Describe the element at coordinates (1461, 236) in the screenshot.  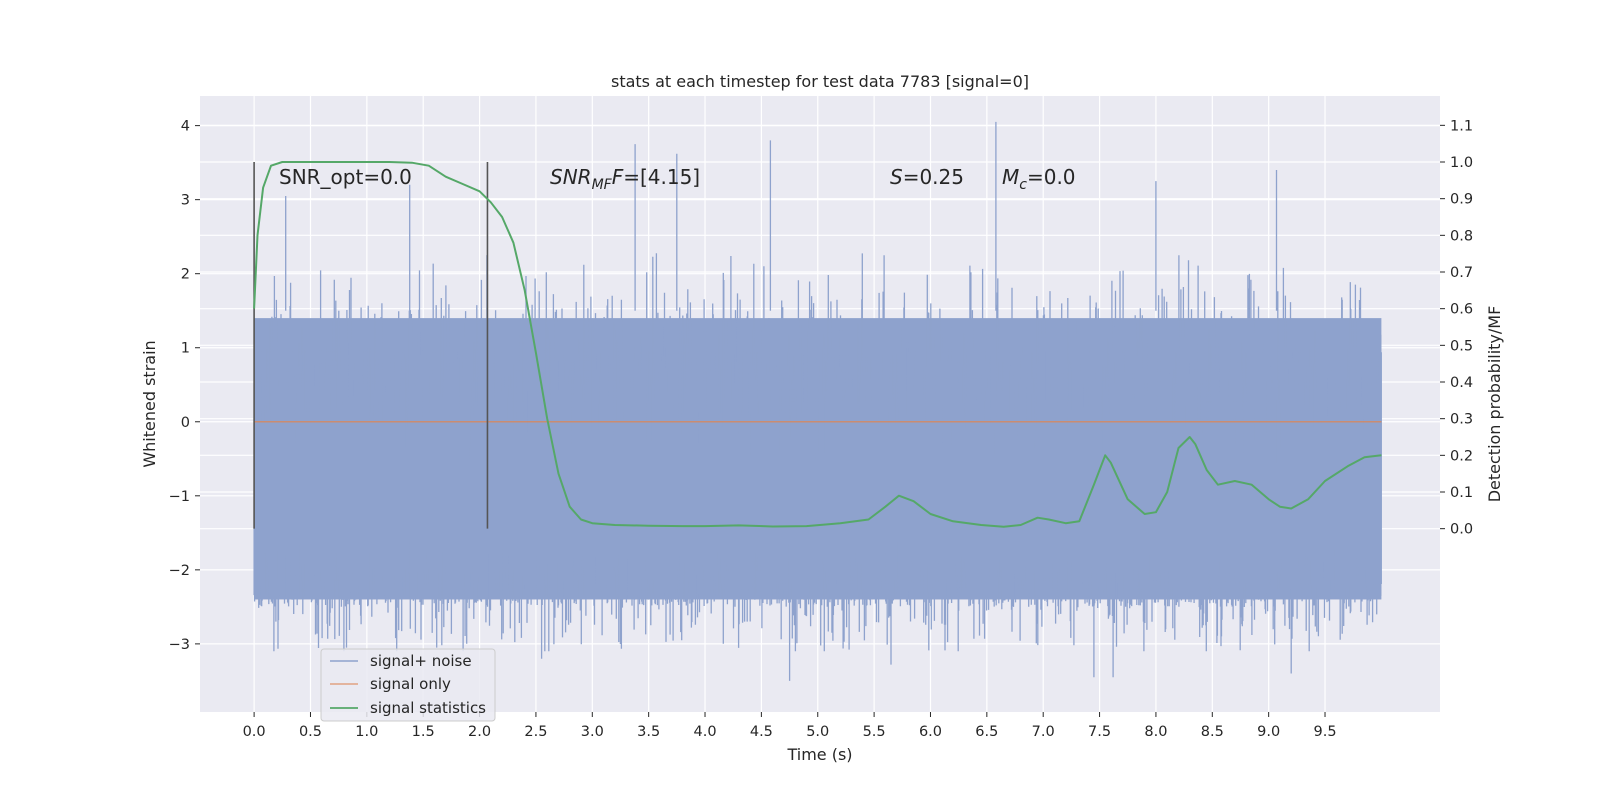
I see `y-right-tick-label: 0.8` at that location.